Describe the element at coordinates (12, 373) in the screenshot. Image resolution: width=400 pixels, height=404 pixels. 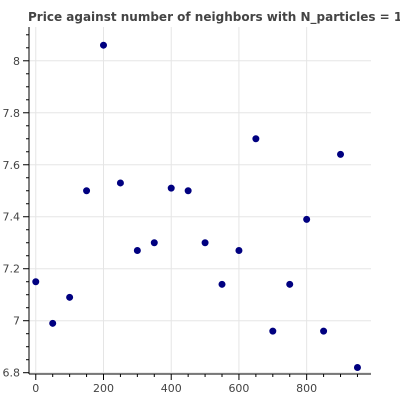
I see `y-tick-label-0: 6.8` at that location.